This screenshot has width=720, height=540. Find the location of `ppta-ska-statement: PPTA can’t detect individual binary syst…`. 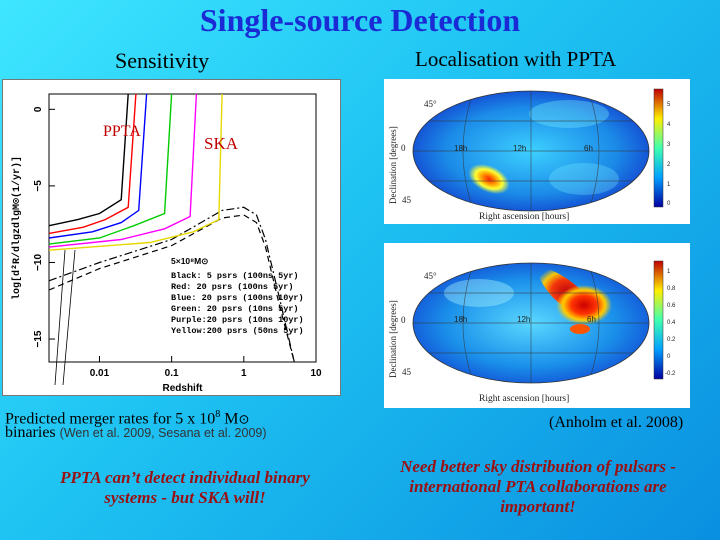

ppta-ska-statement: PPTA can’t detect individual binary syst… is located at coordinates (185, 487).